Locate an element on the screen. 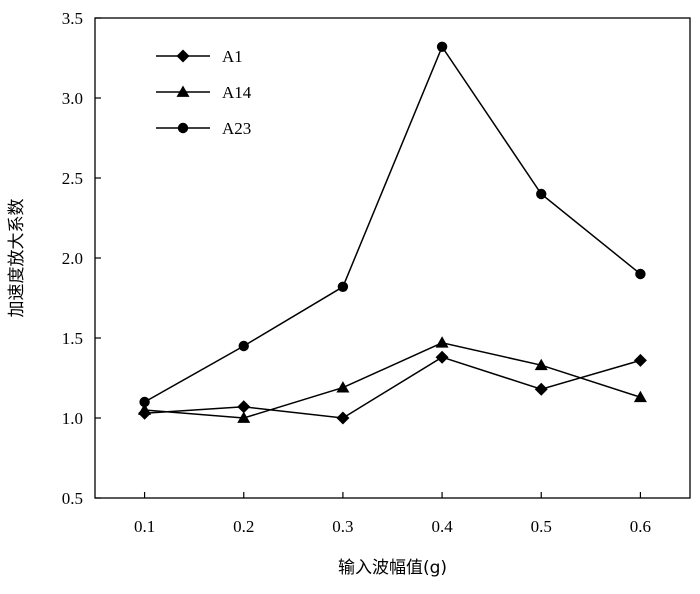 The image size is (700, 594). legend-label: A1 is located at coordinates (232, 56).